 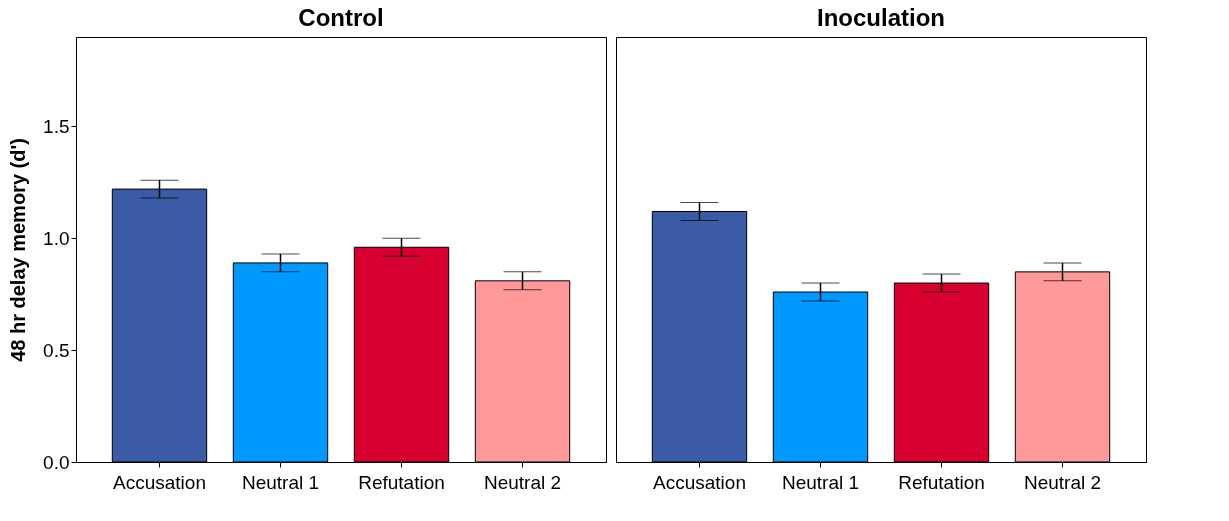 I want to click on y-axis-title: 48 hr delay memory (d'), so click(x=18, y=250).